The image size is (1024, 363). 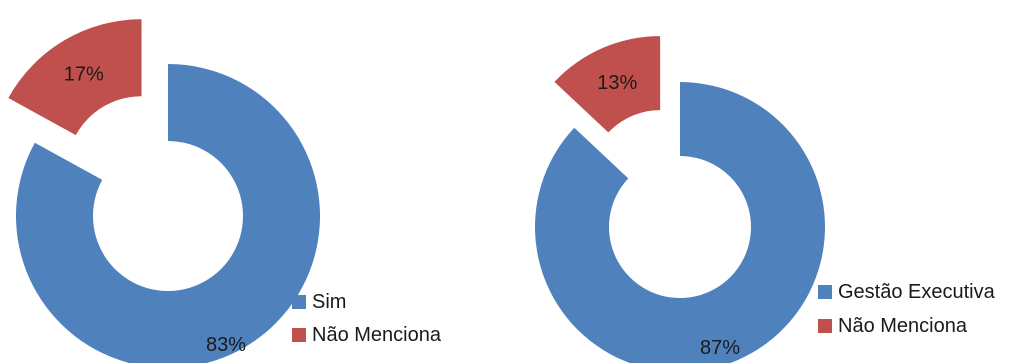 What do you see at coordinates (84, 75) in the screenshot?
I see `slice-value-label: 17%` at bounding box center [84, 75].